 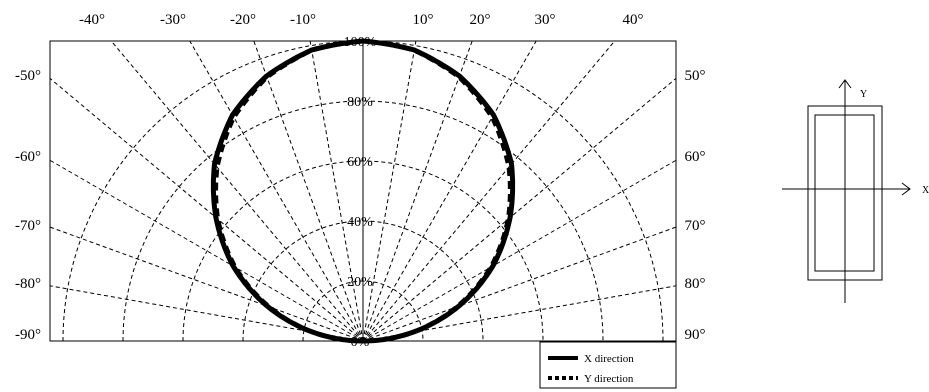 I want to click on angle-tick-label: 90°, so click(x=695, y=335).